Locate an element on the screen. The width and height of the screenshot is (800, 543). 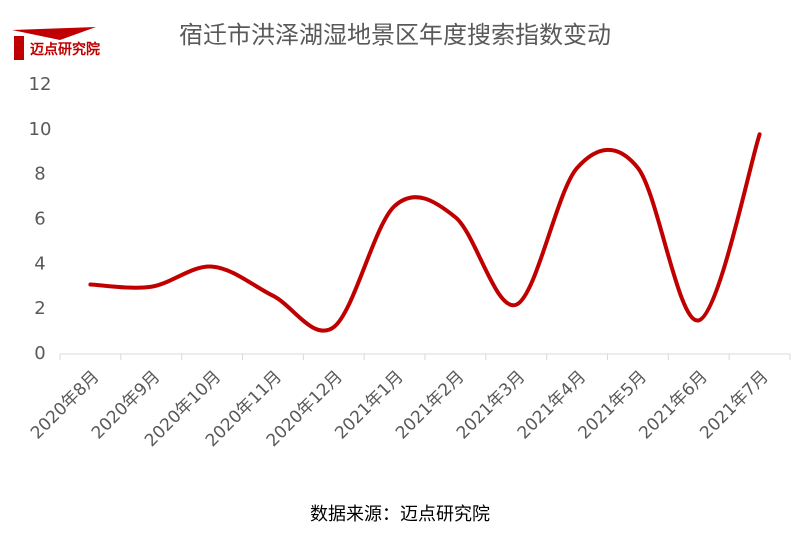
logo-tower is located at coordinates (19, 48).